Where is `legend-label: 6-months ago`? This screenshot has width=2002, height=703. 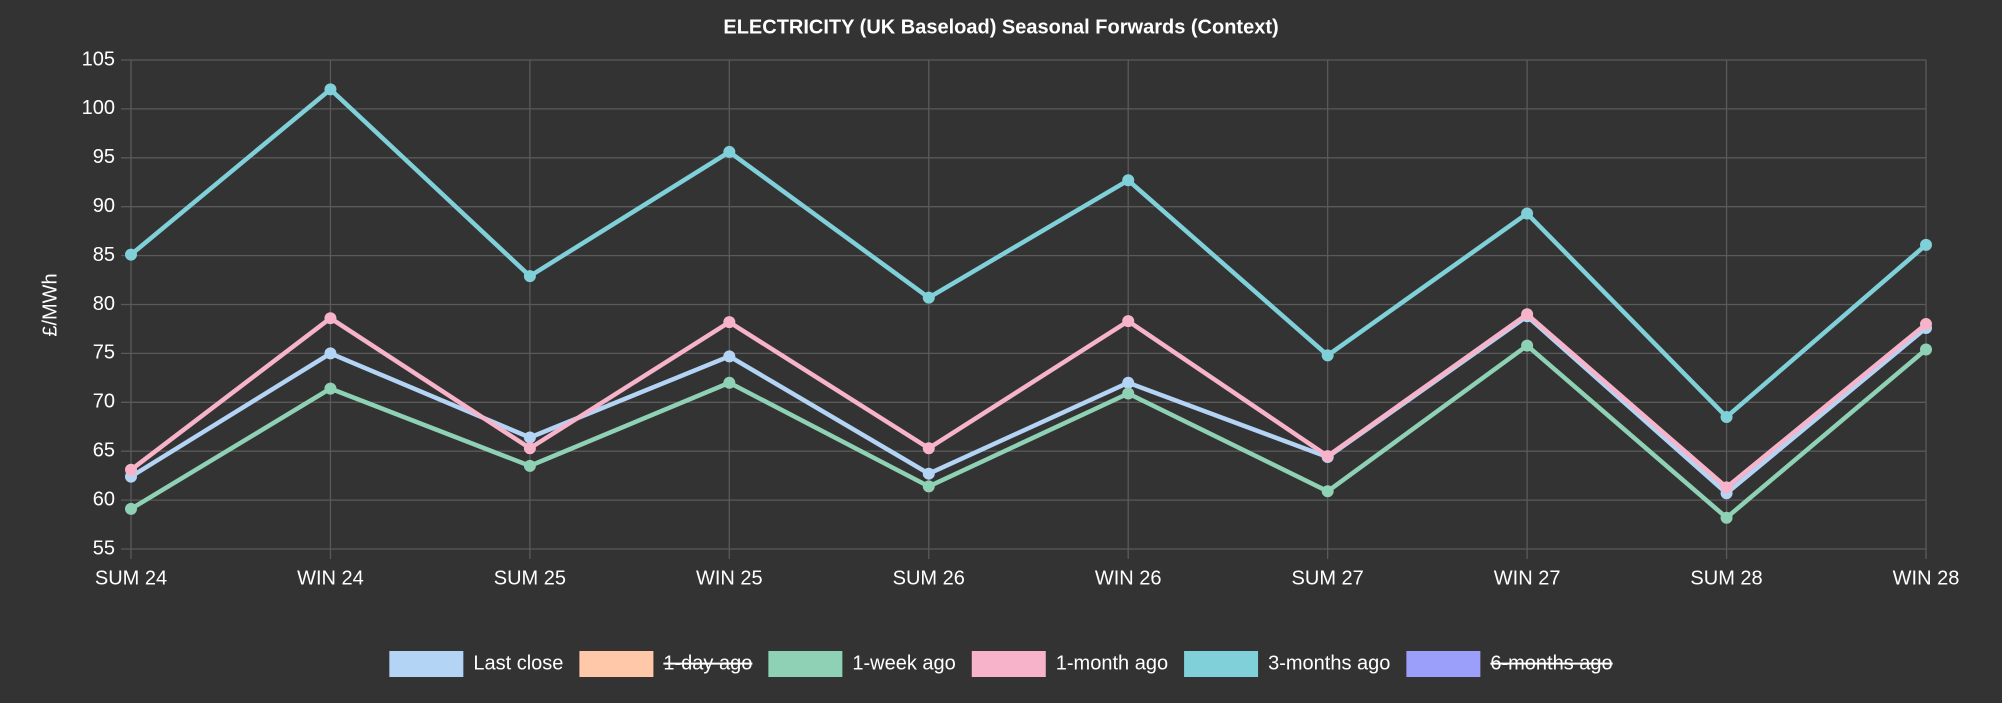
legend-label: 6-months ago is located at coordinates (1551, 663).